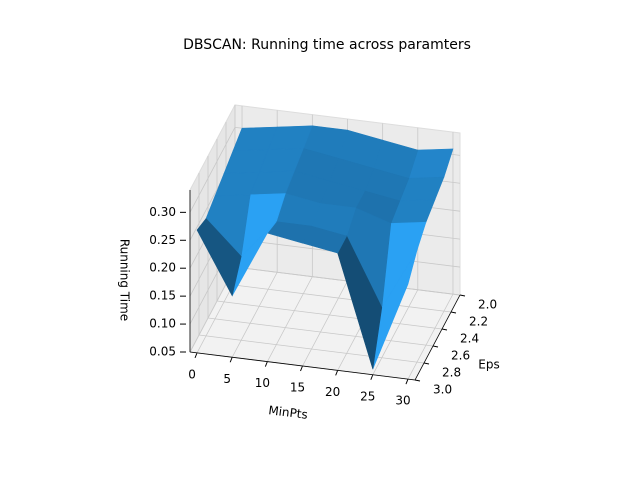  What do you see at coordinates (288, 412) in the screenshot?
I see `x-axis-label: MinPts` at bounding box center [288, 412].